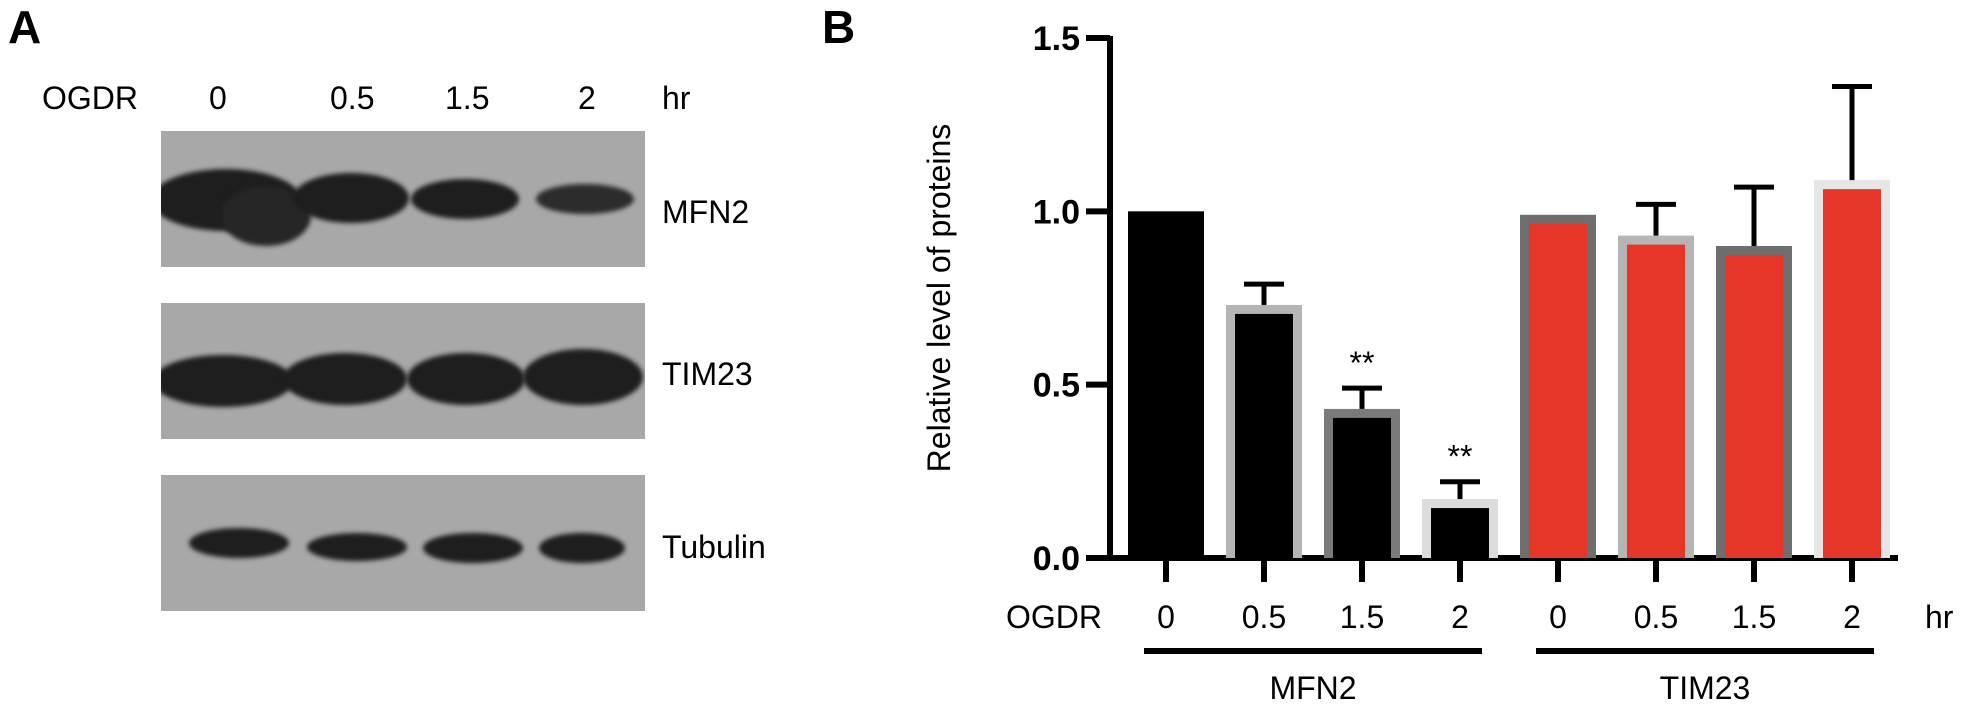 Image resolution: width=1965 pixels, height=706 pixels. Describe the element at coordinates (1056, 212) in the screenshot. I see `y-tick-label: 1.0` at that location.